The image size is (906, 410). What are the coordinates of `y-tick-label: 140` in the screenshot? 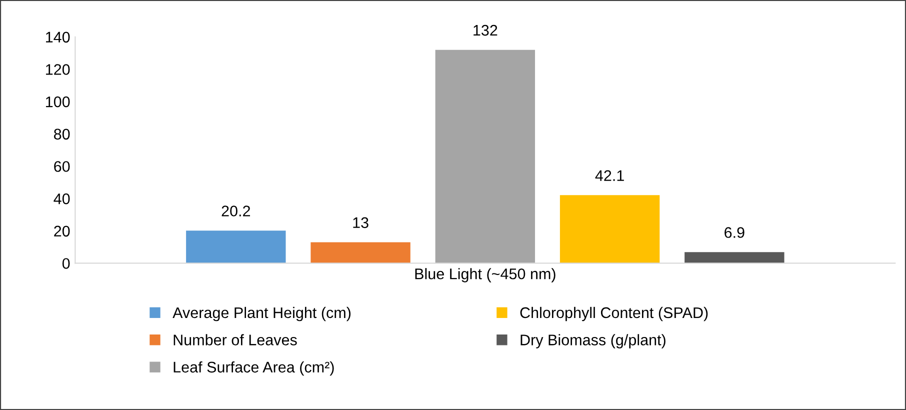 It's located at (58, 37).